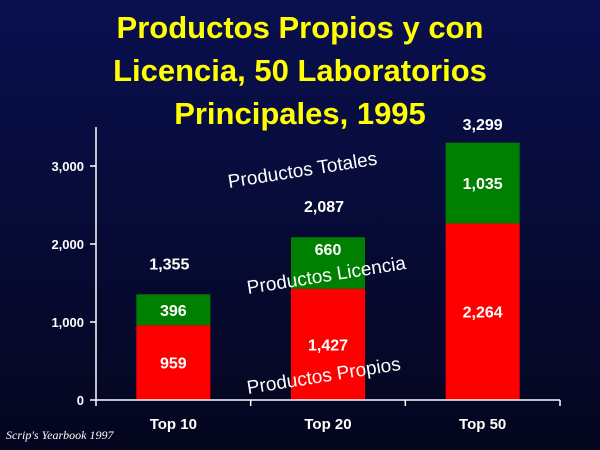  I want to click on data-label-propios-3: 2,264, so click(483, 313).